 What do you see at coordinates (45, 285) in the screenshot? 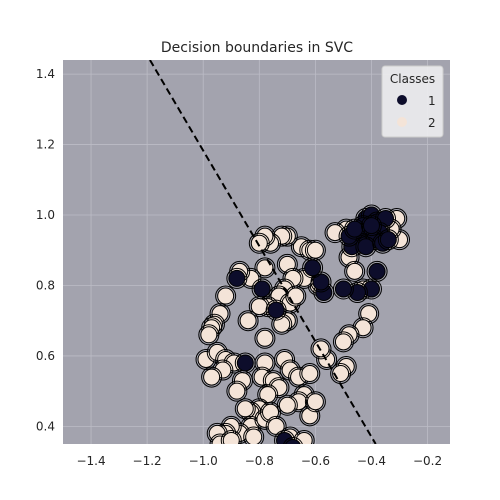
I see `y-tick-label: 0.8` at bounding box center [45, 285].